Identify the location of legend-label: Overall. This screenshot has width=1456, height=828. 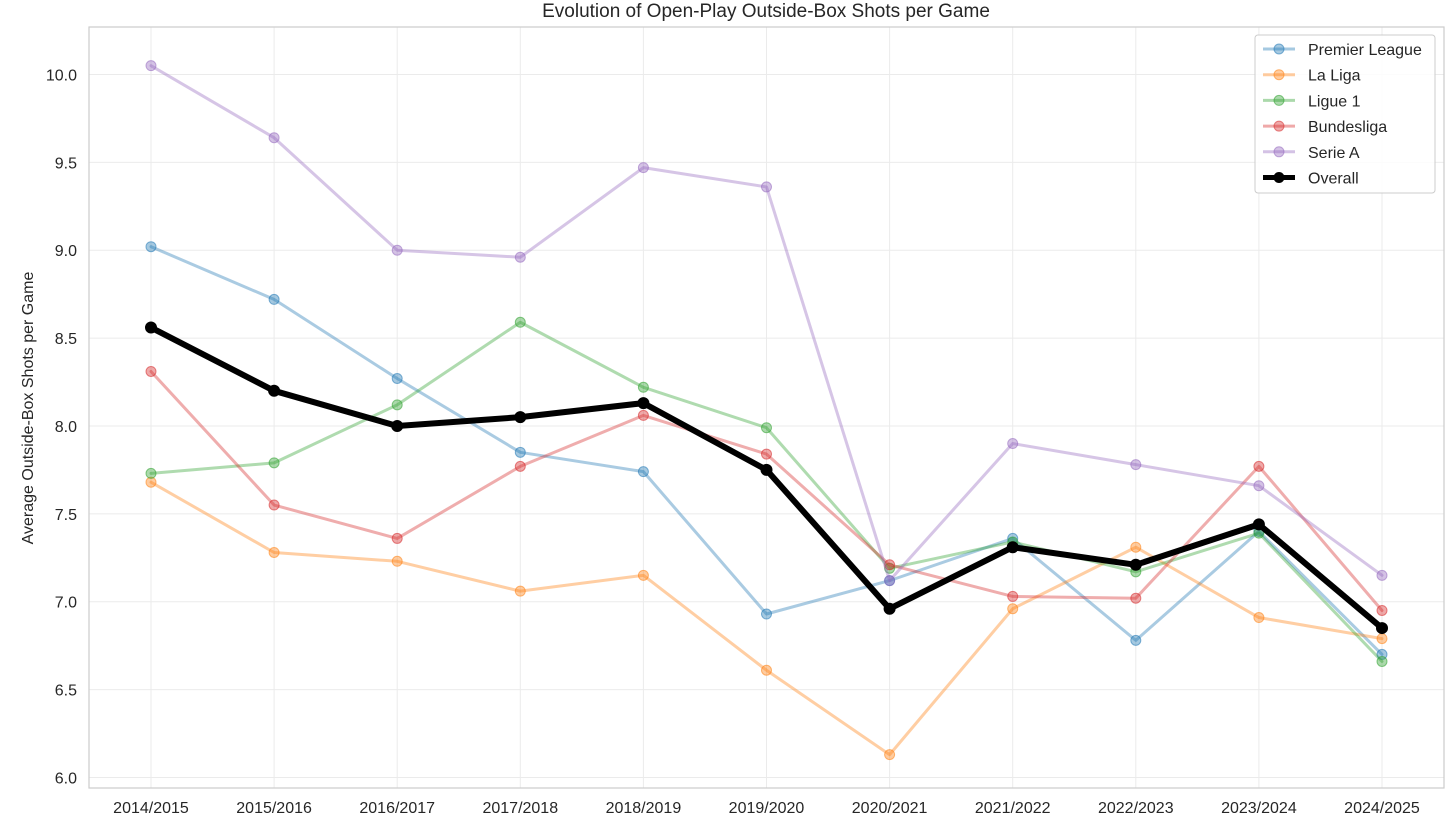
(1333, 179).